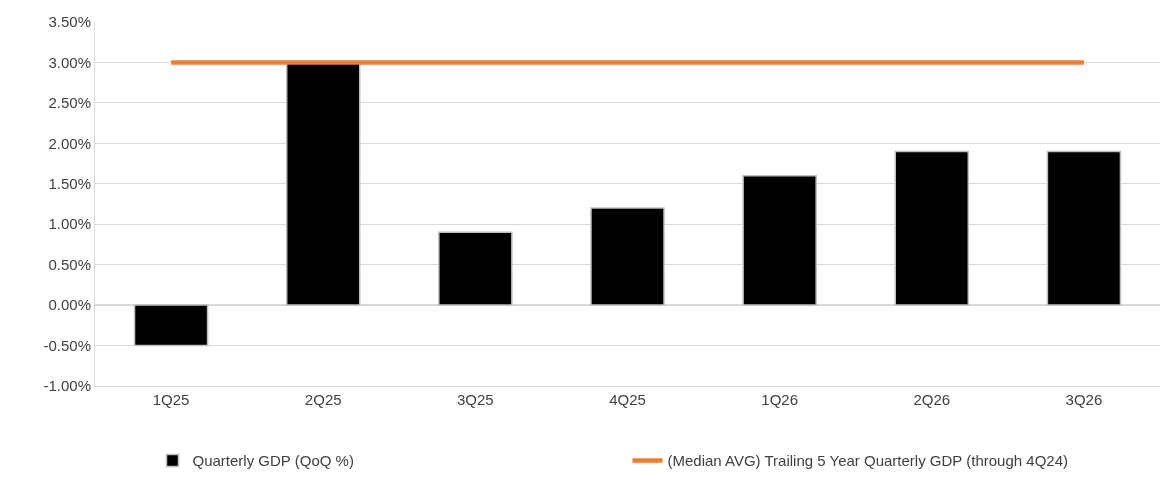 This screenshot has height=489, width=1175. I want to click on x-tick-label: 4Q25, so click(627, 399).